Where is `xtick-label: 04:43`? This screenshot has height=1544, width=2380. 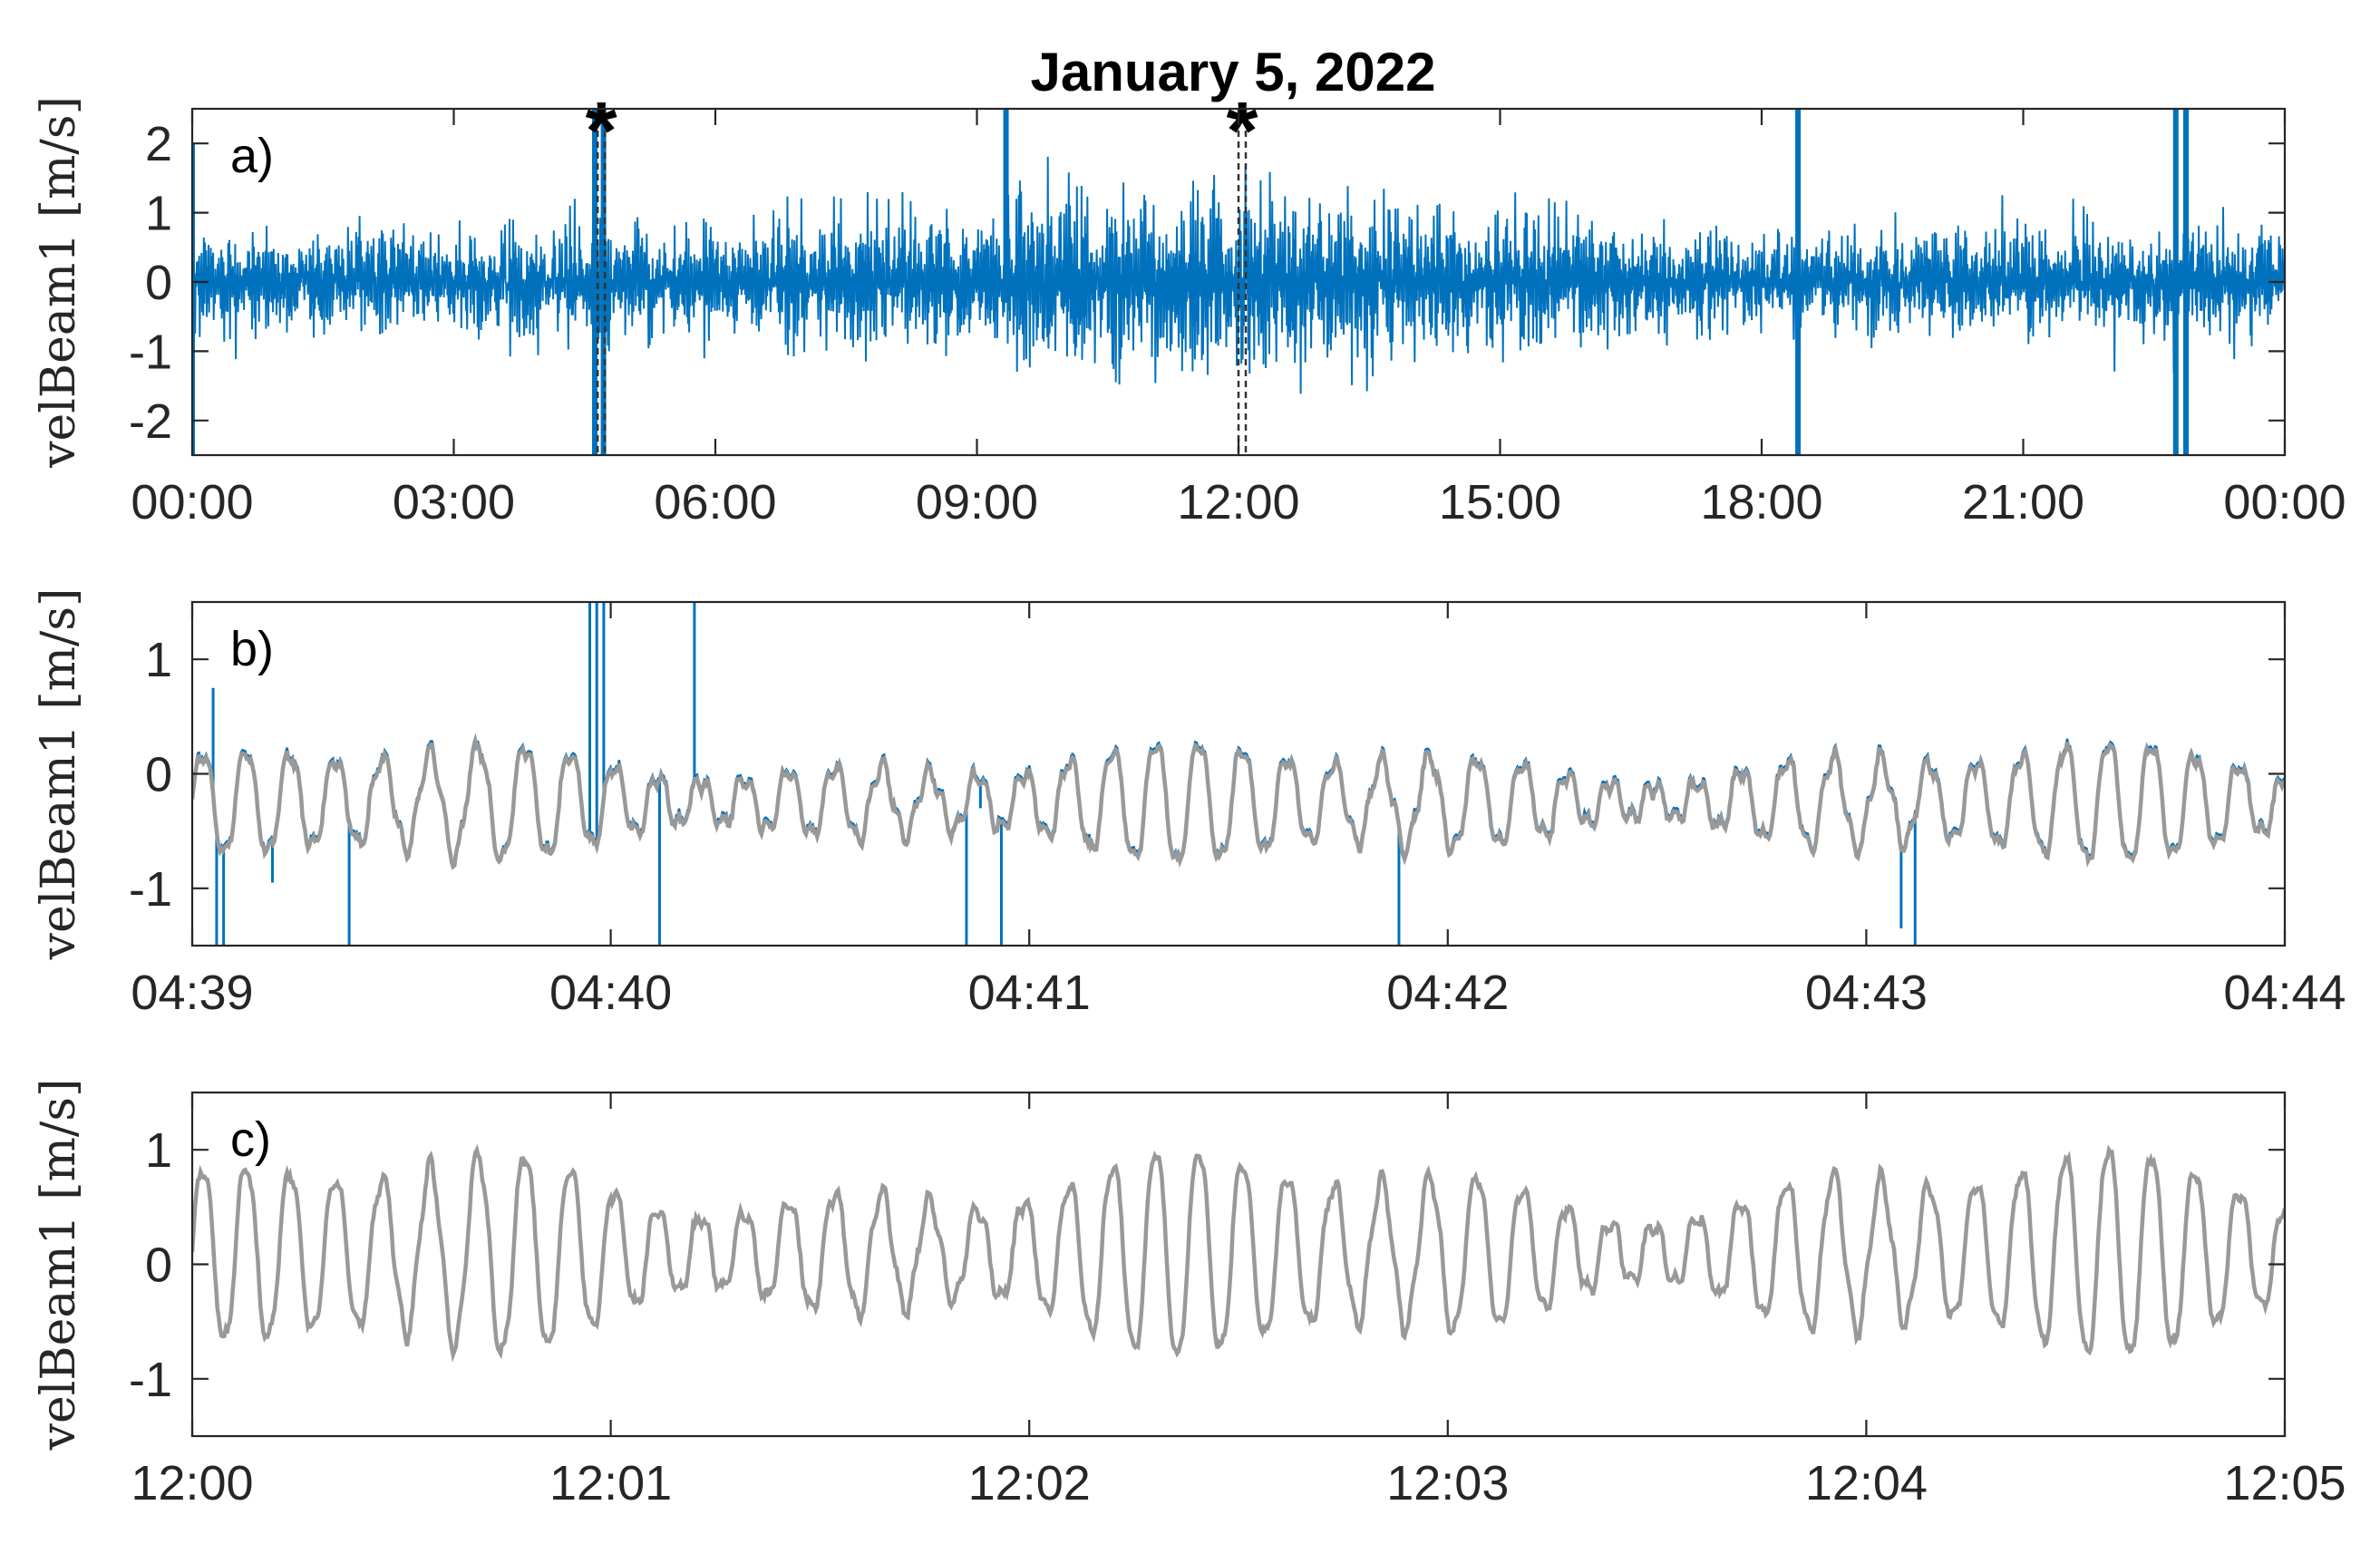
xtick-label: 04:43 is located at coordinates (1866, 993).